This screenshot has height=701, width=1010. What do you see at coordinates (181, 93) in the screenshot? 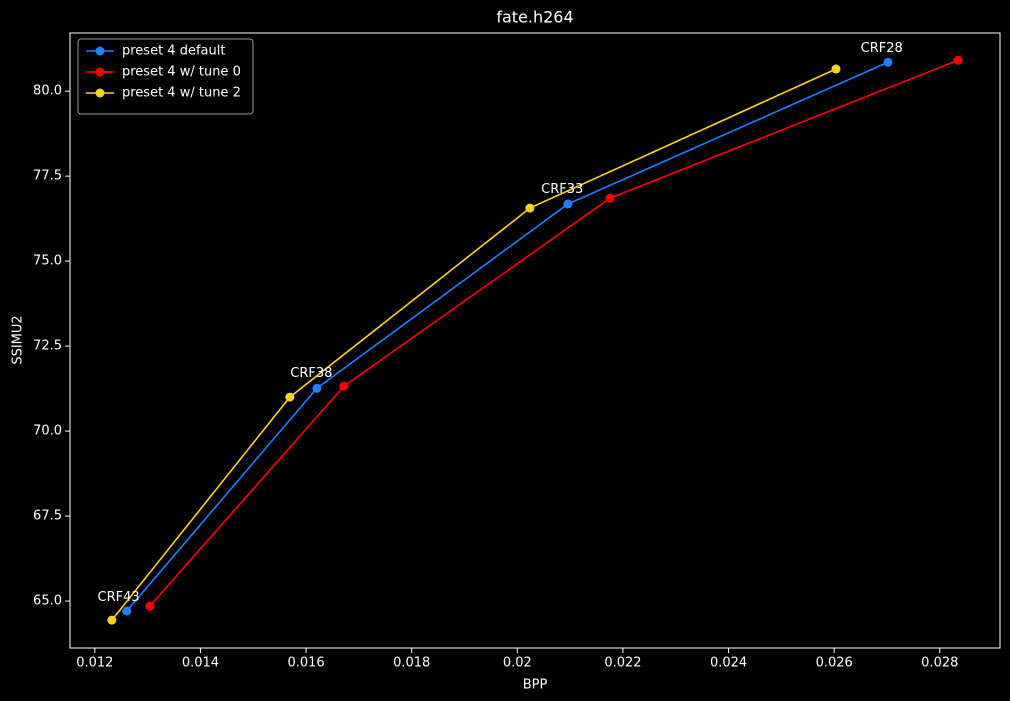
I see `legend-label: preset 4 w/ tune 2` at bounding box center [181, 93].